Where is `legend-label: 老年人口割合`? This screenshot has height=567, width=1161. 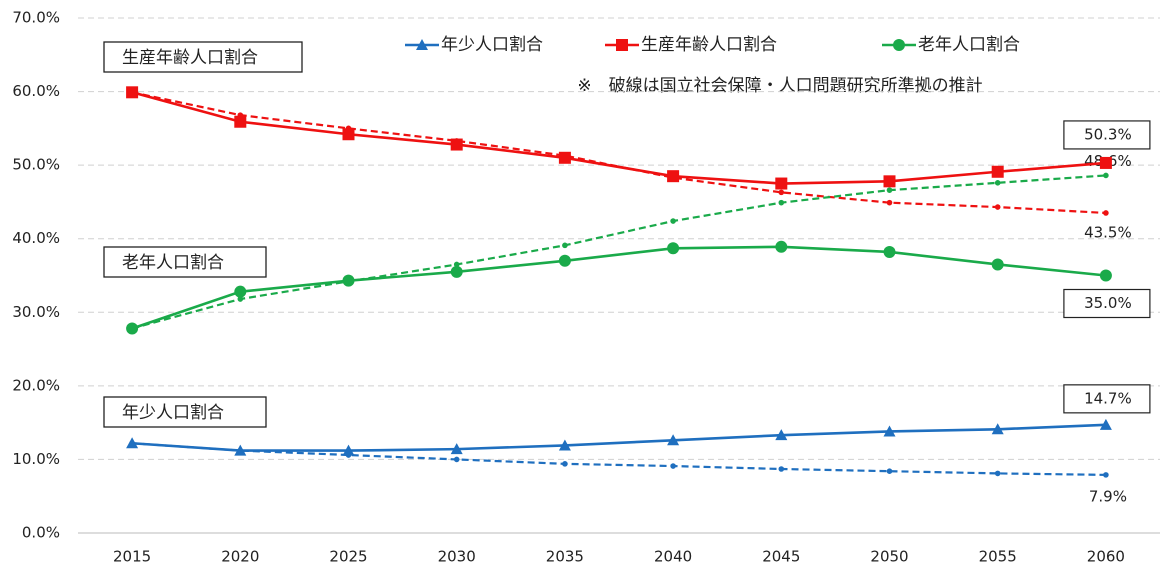 legend-label: 老年人口割合 is located at coordinates (969, 45).